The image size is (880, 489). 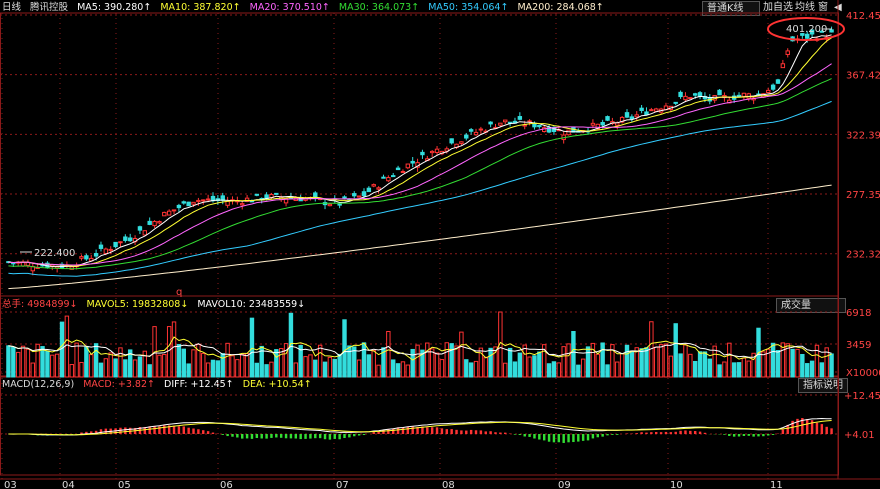 What do you see at coordinates (823, 7) in the screenshot?
I see `window-button: 窗` at bounding box center [823, 7].